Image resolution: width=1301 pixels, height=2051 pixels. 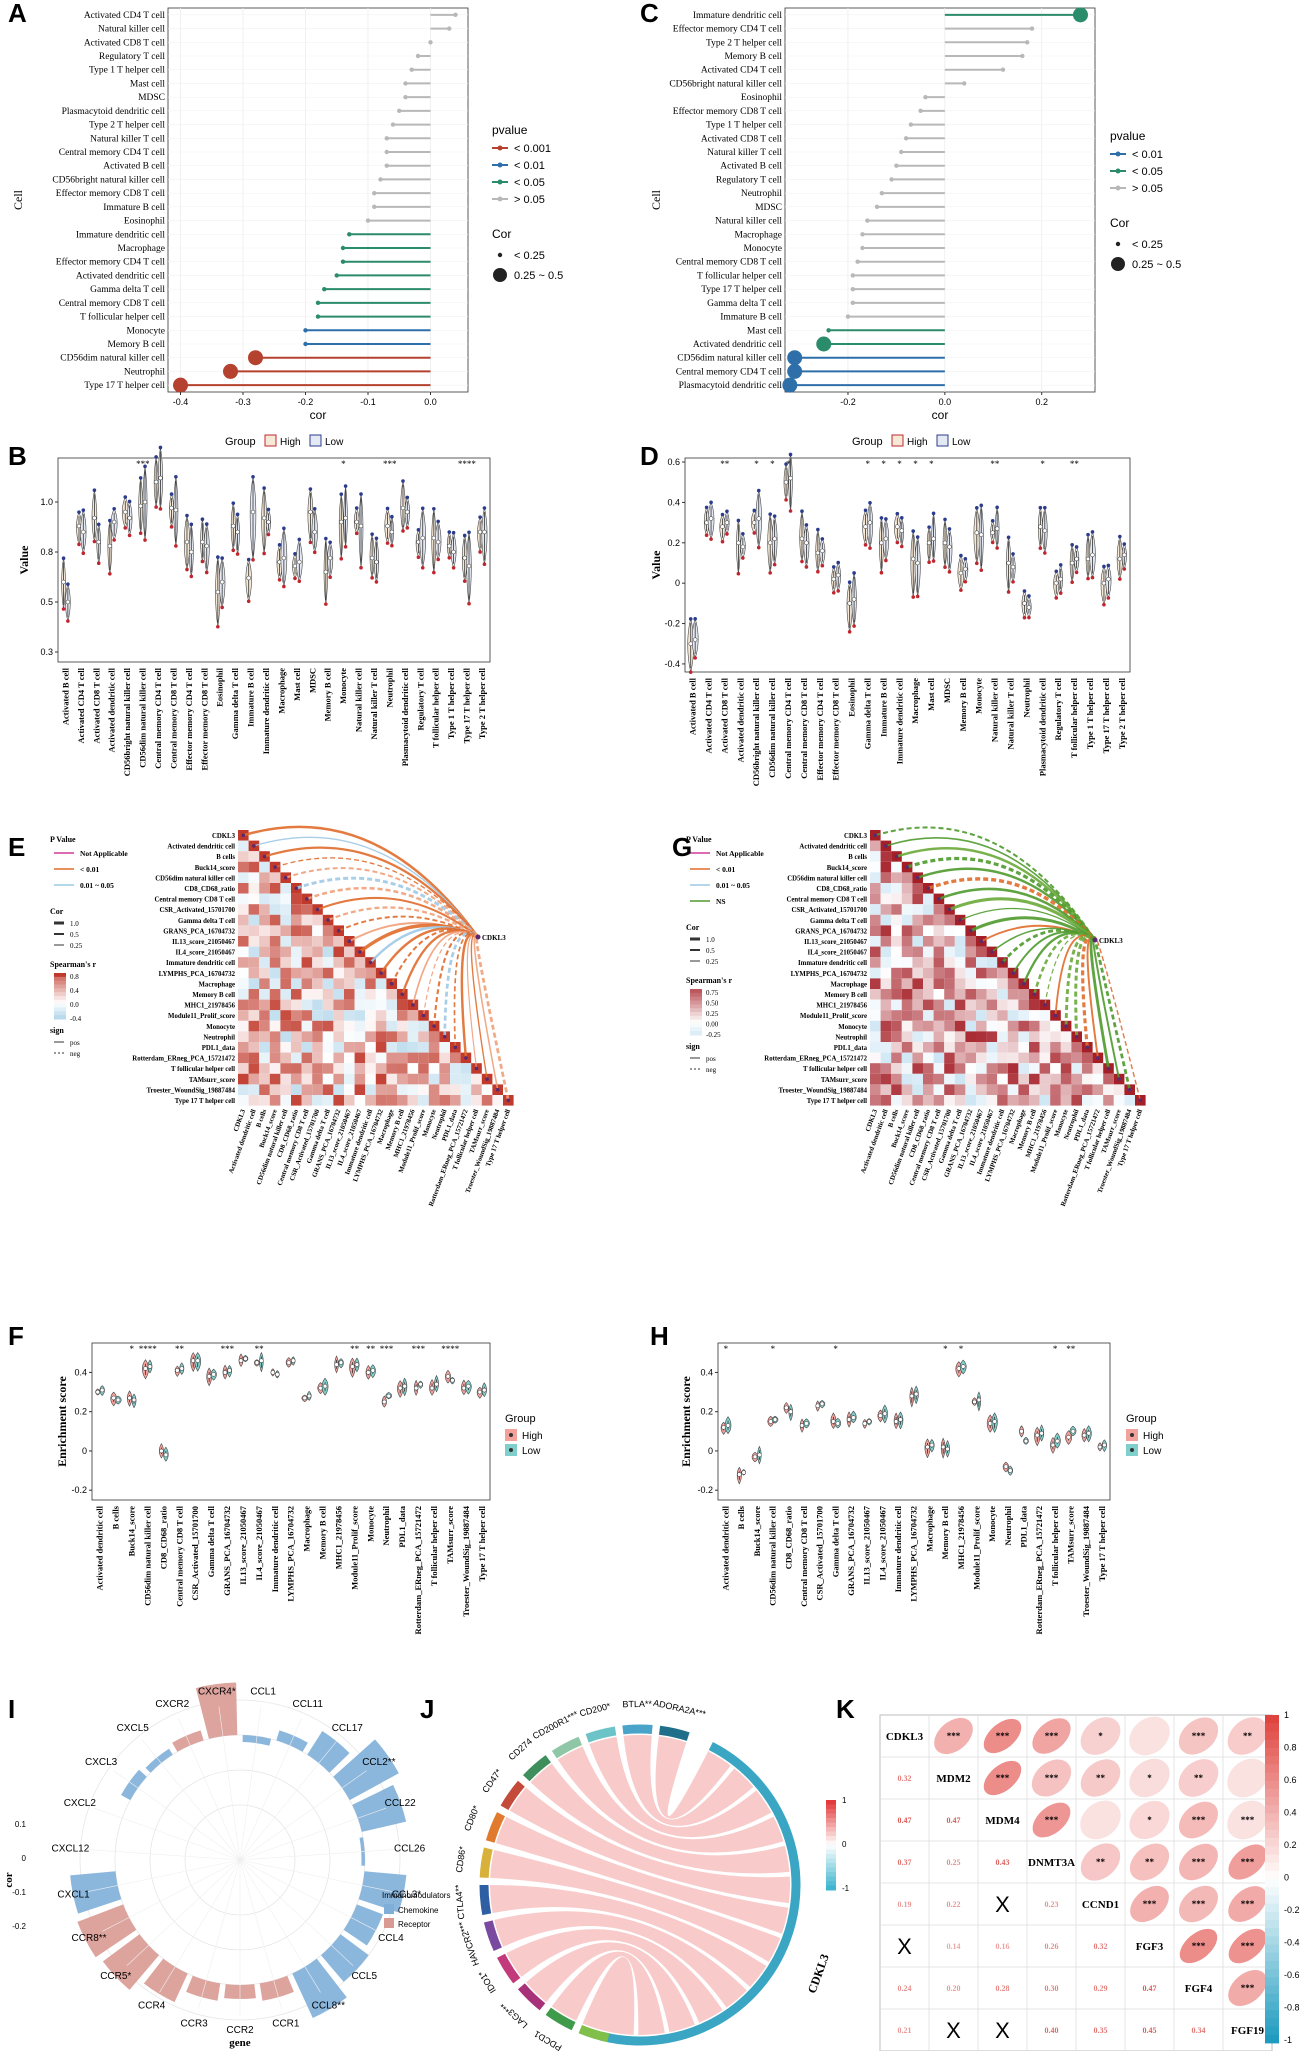 What do you see at coordinates (466, 1560) in the screenshot?
I see `x-category-label: Troester_WoundSig_19887484` at bounding box center [466, 1560].